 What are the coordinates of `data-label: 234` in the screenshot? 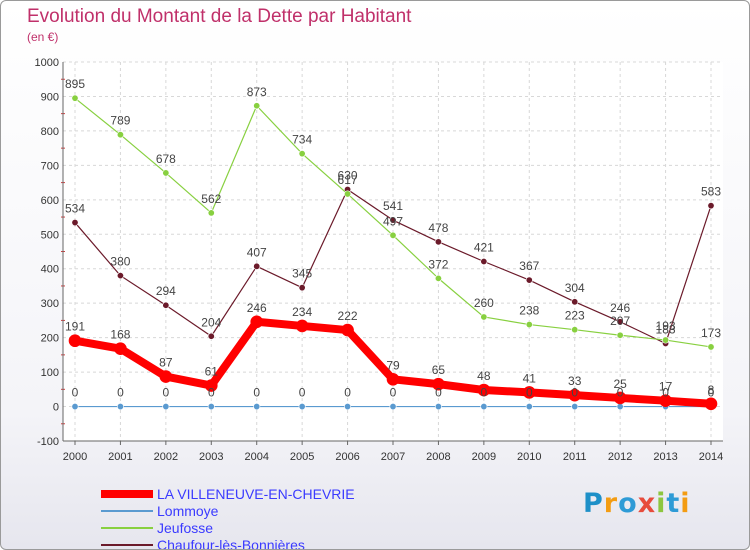 It's located at (302, 312).